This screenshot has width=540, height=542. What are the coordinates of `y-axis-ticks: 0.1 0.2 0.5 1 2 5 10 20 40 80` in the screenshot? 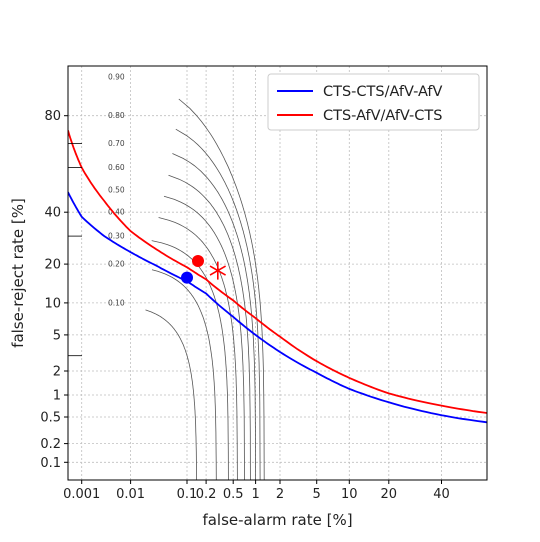 It's located at (61, 290).